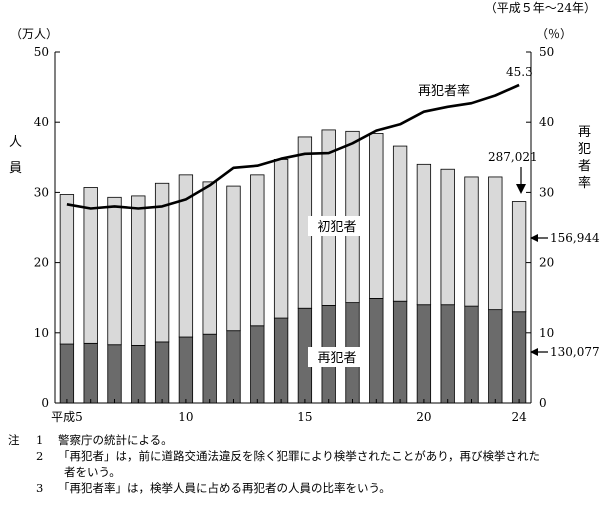  I want to click on note-number: 2, so click(40, 456).